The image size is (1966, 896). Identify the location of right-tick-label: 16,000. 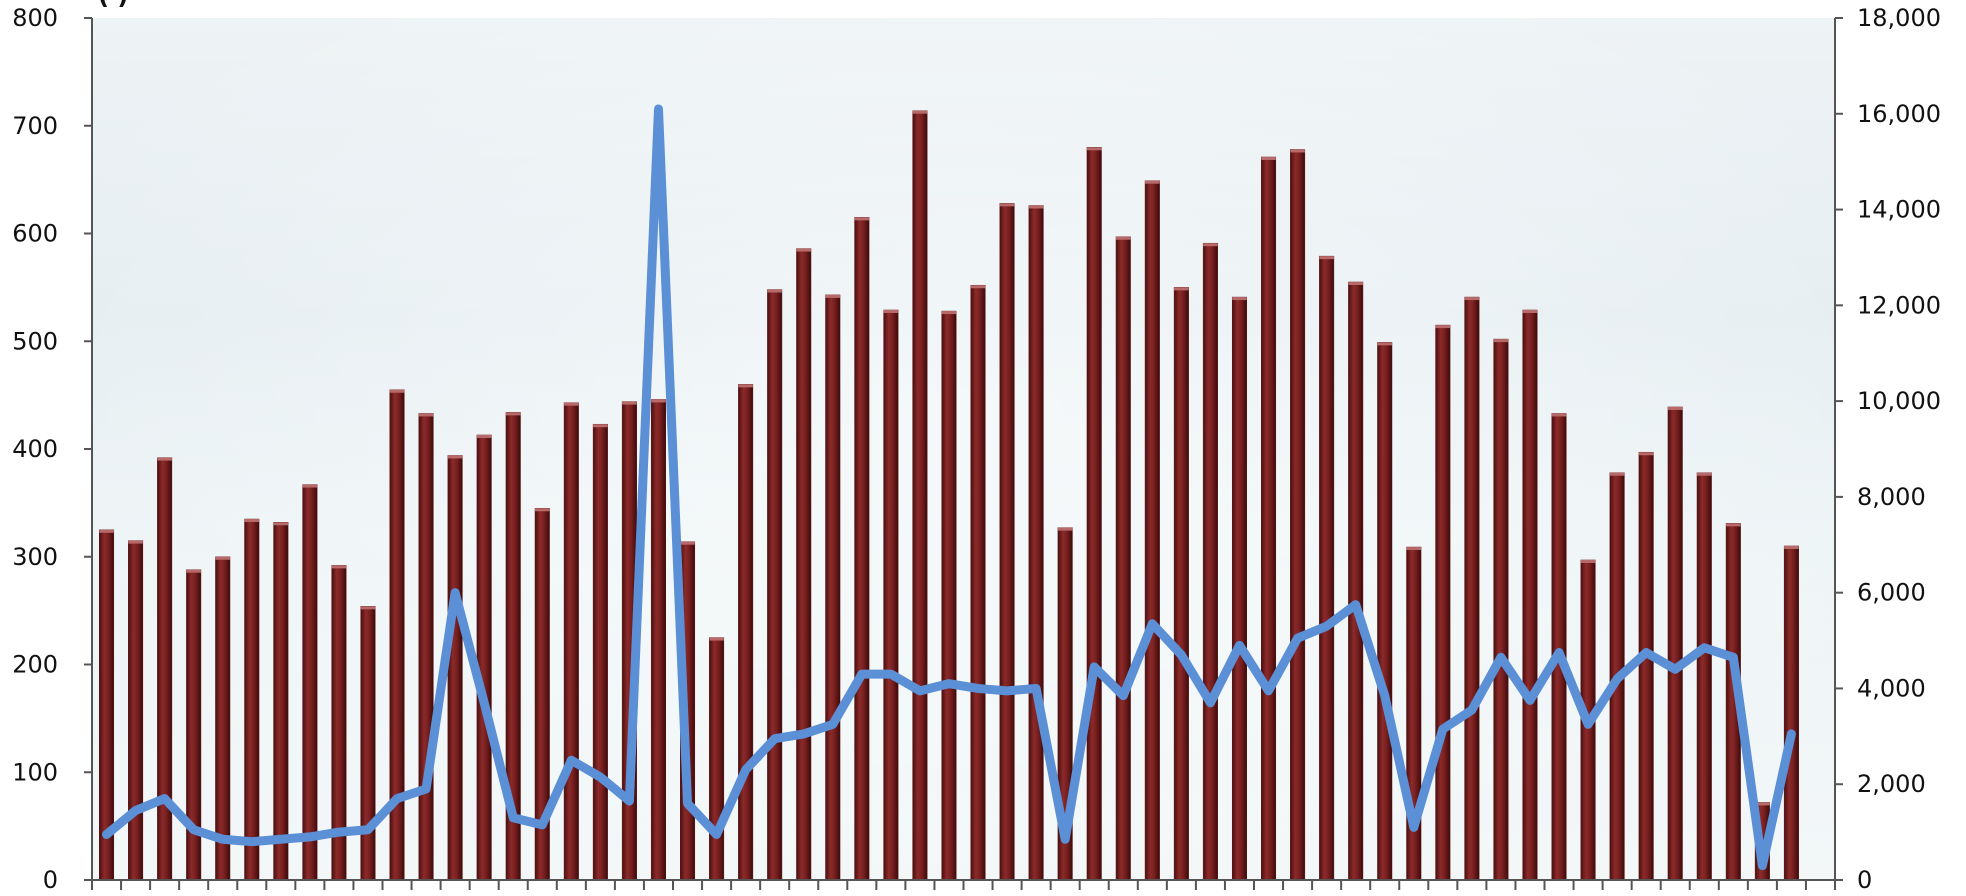
(1899, 114).